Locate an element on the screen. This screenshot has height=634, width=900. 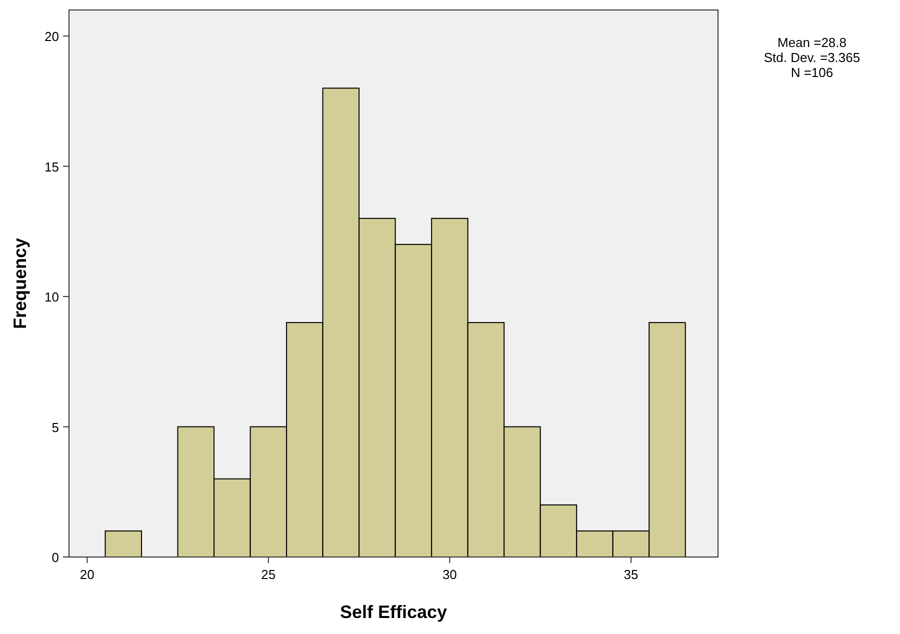
text: Std. Dev. =3.365 is located at coordinates (812, 57).